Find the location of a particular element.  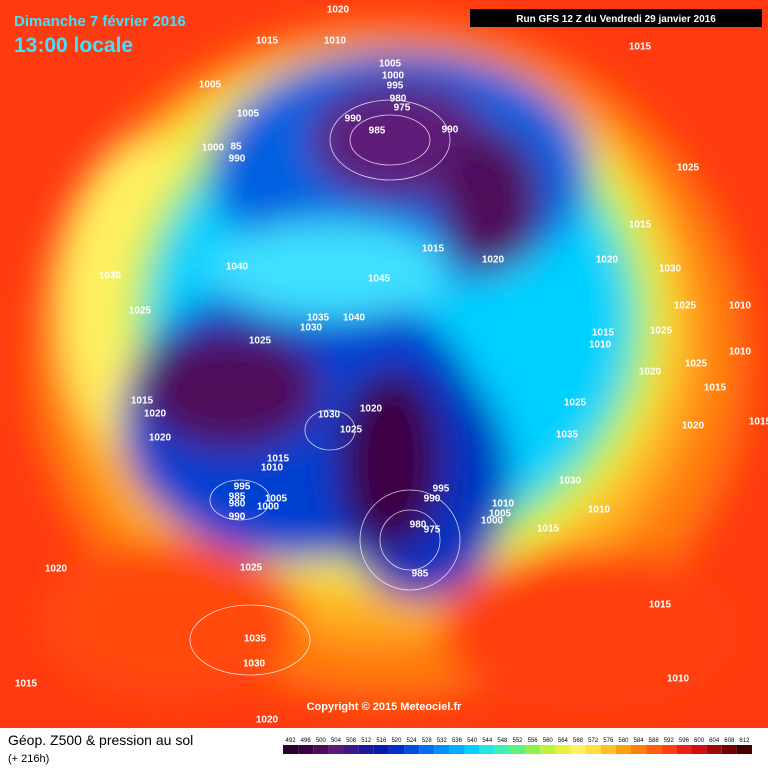

legend-label: 492 is located at coordinates (291, 741).